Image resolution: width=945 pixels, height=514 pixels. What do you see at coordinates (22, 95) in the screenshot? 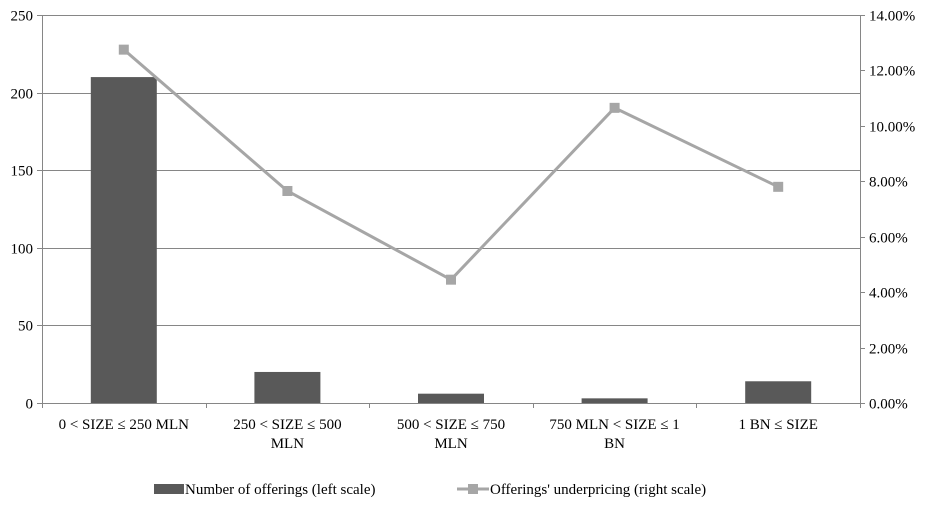
I see `left-tick-label: 200` at bounding box center [22, 95].